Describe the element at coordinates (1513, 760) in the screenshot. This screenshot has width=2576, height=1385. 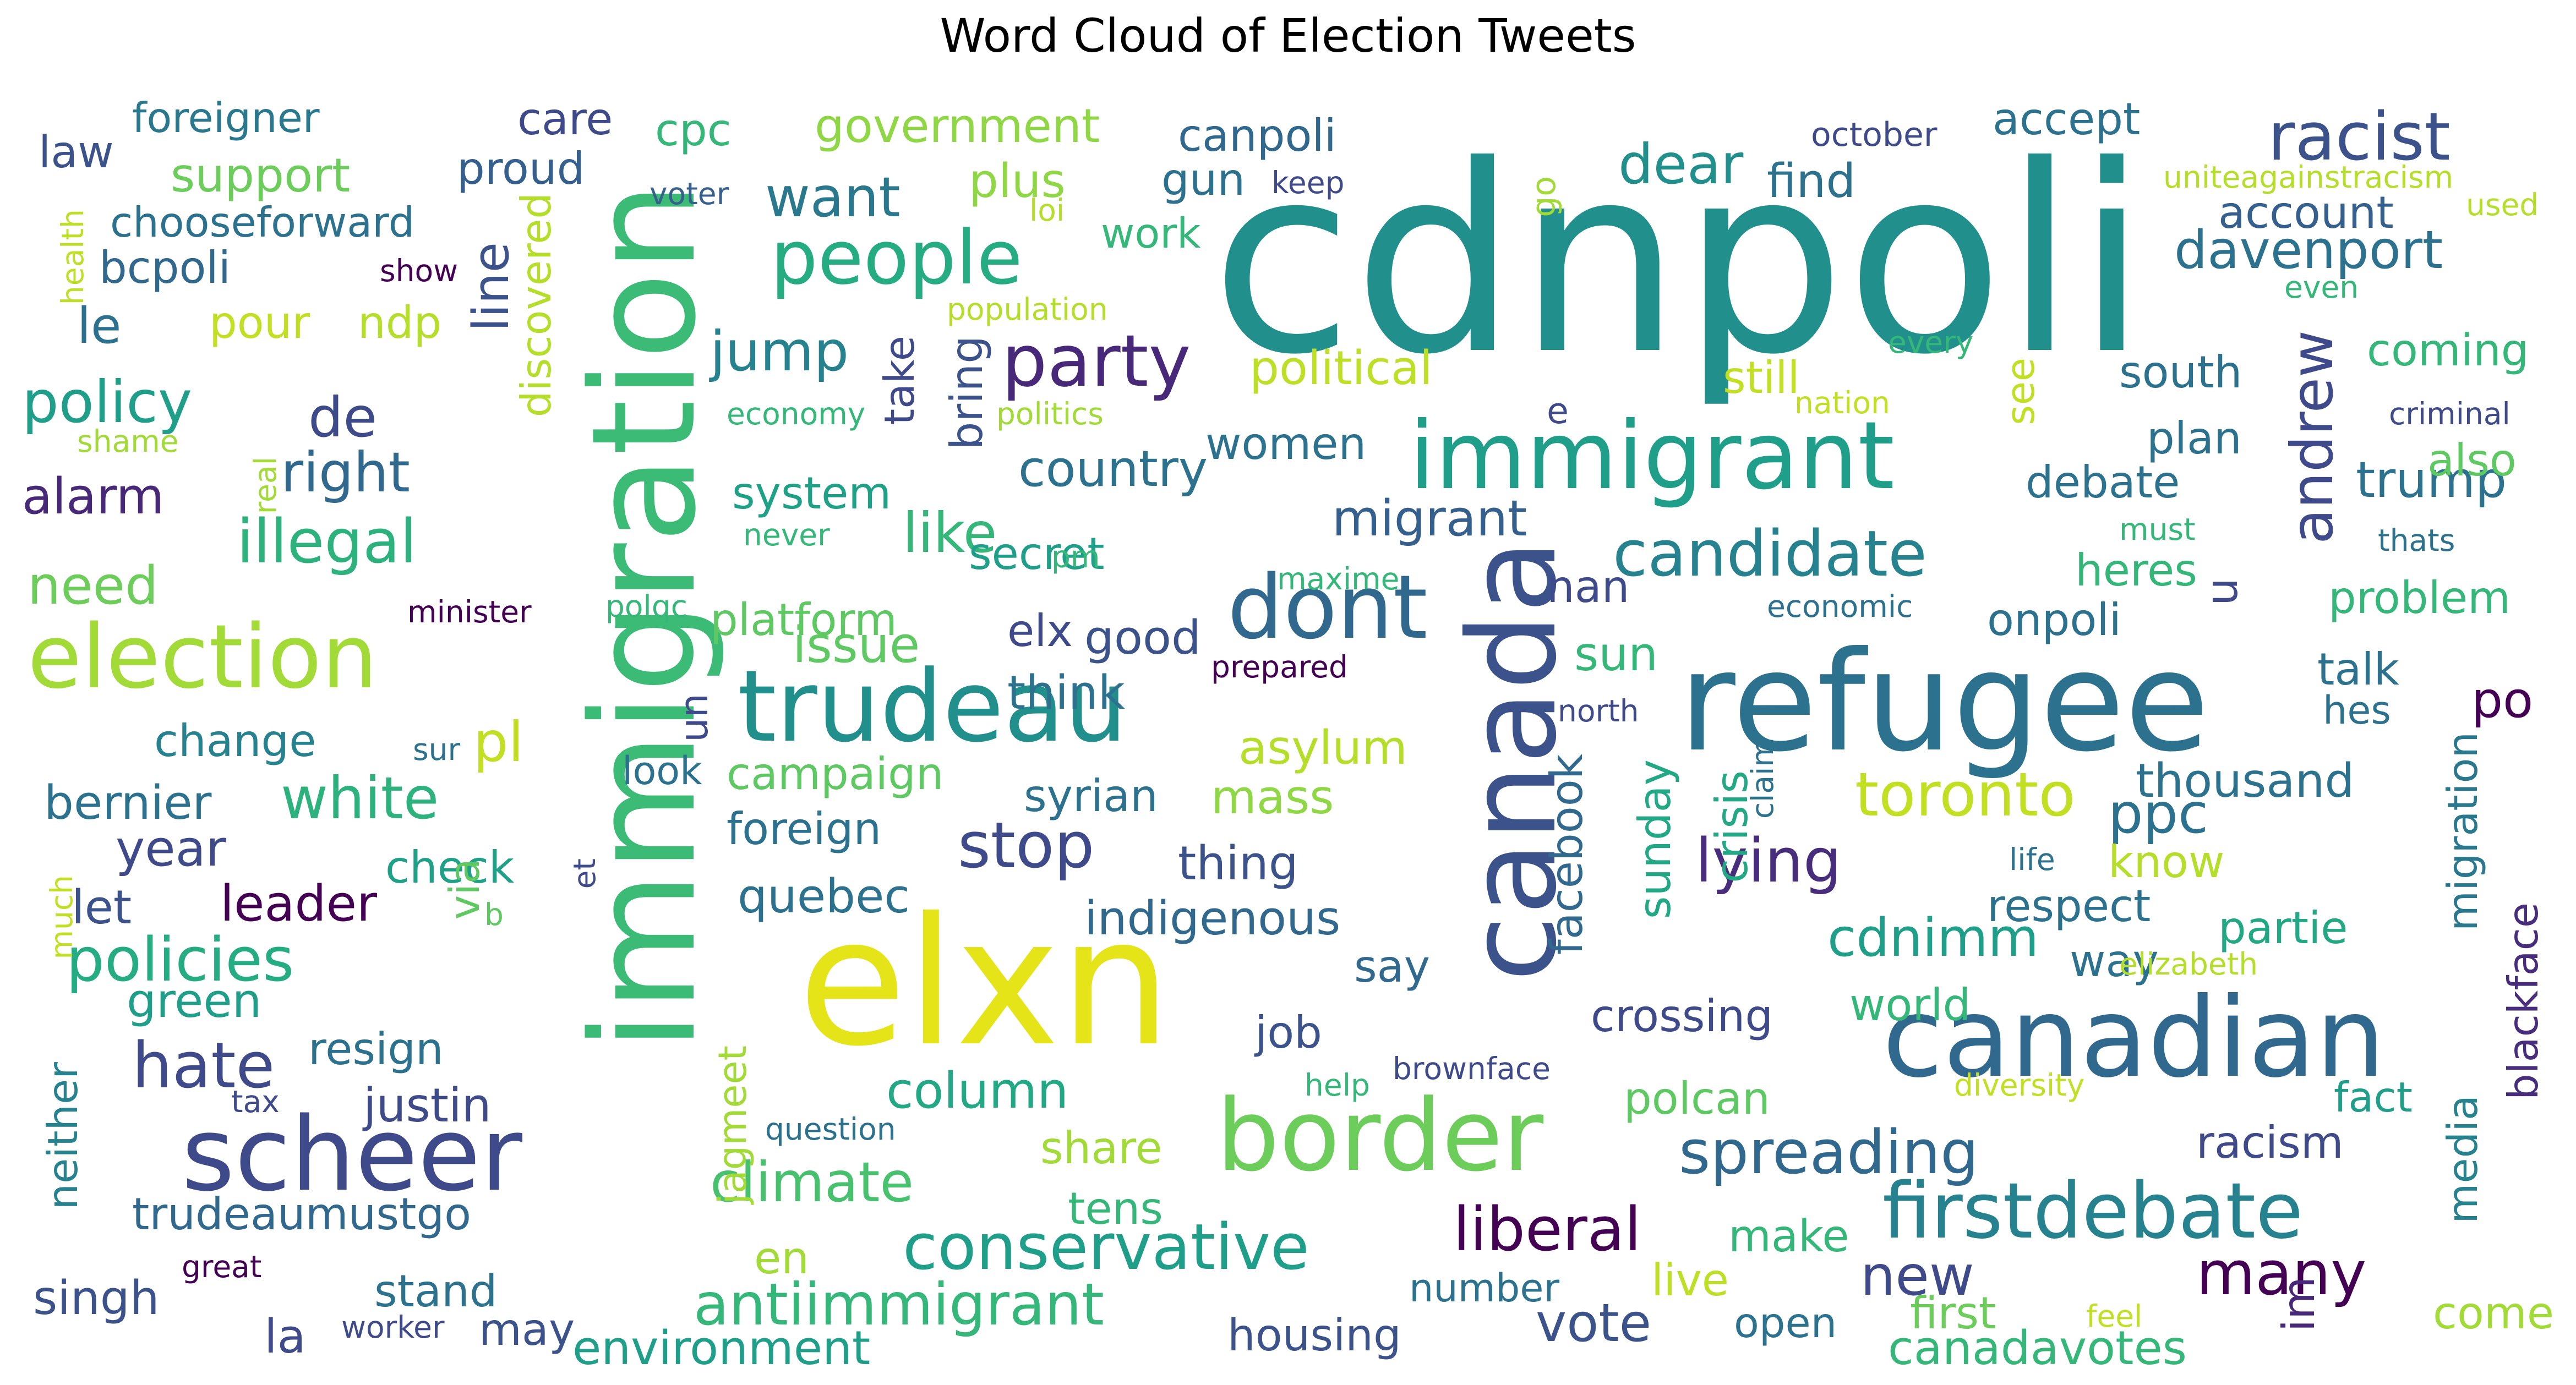
I see `word-canada: canada` at that location.